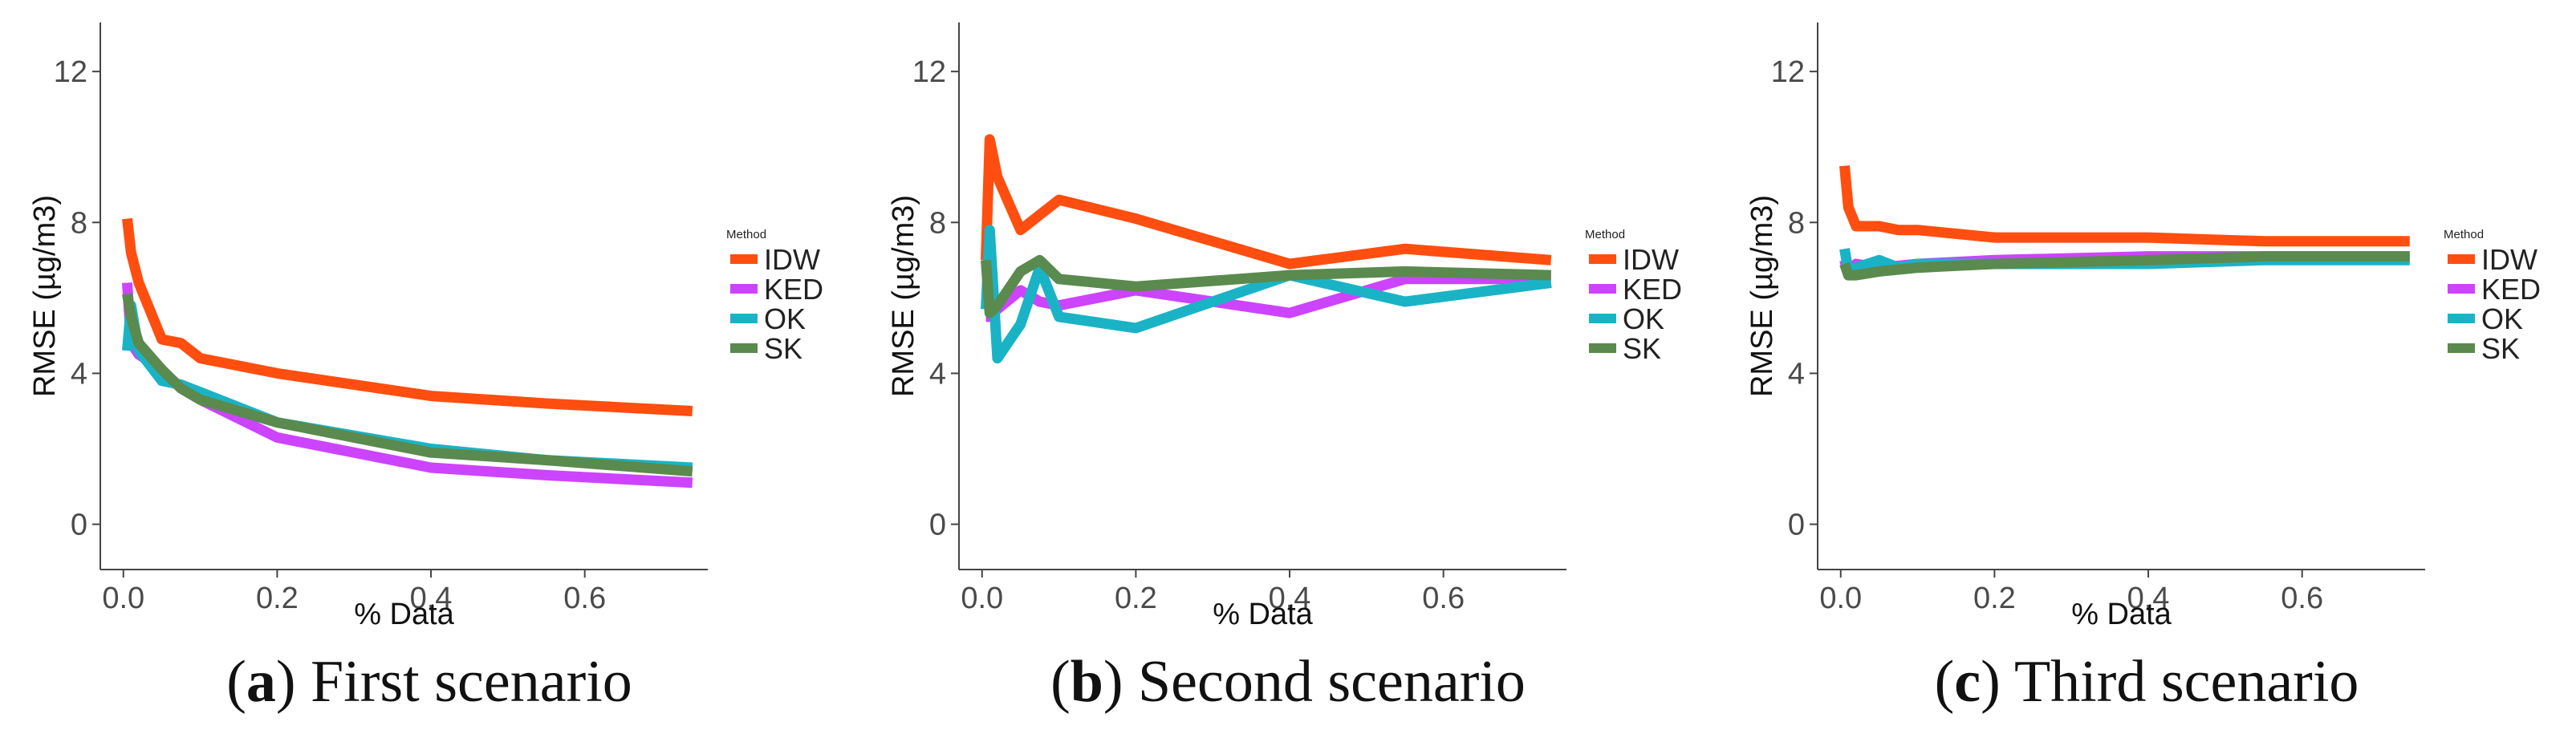  What do you see at coordinates (1332, 682) in the screenshot?
I see `caption-text: Second scenario` at bounding box center [1332, 682].